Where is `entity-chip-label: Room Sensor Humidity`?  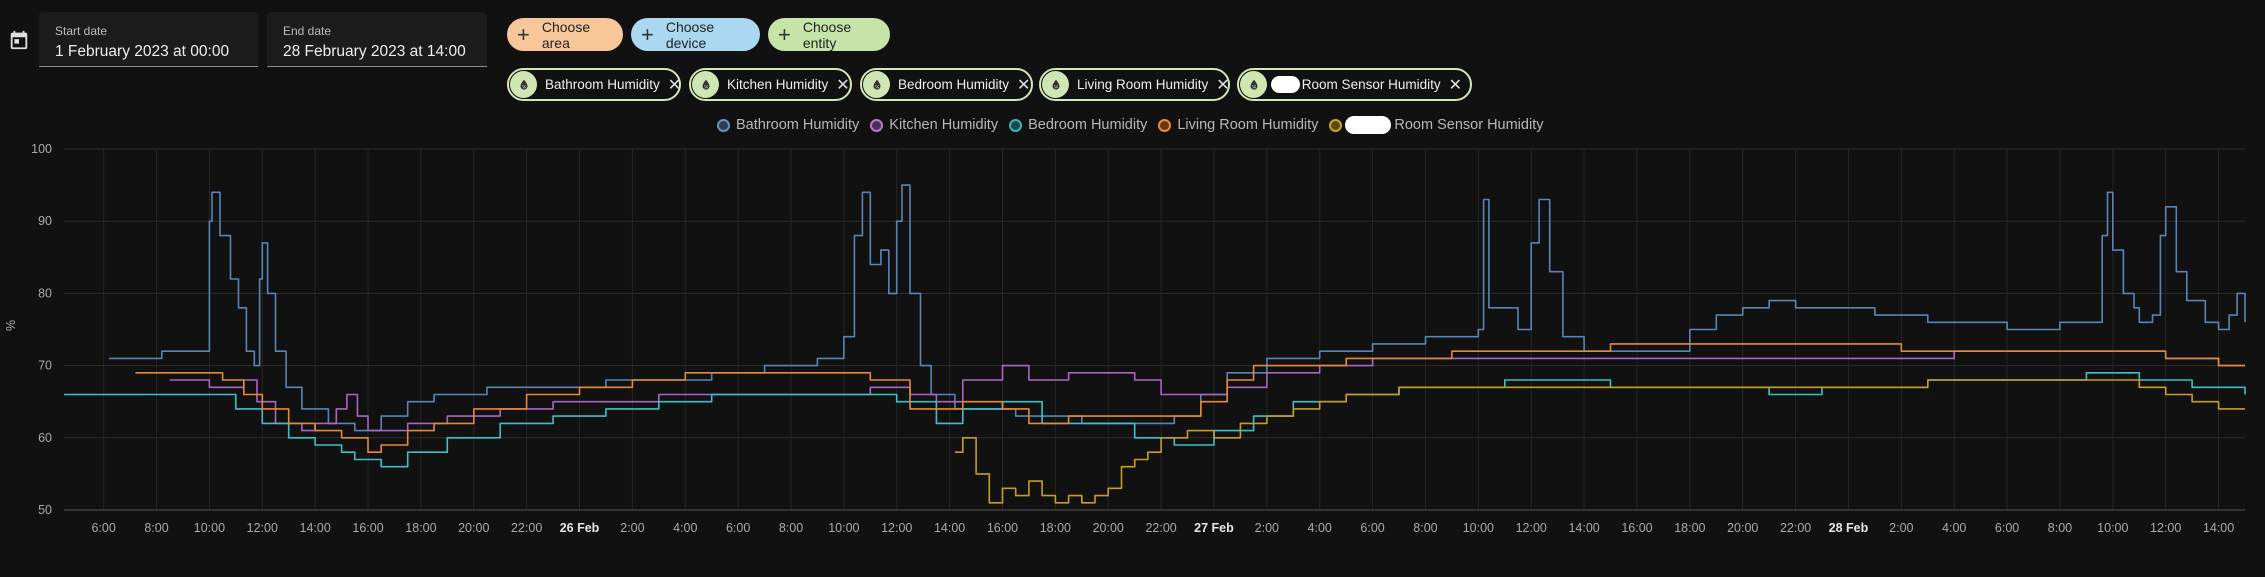
entity-chip-label: Room Sensor Humidity is located at coordinates (1371, 84).